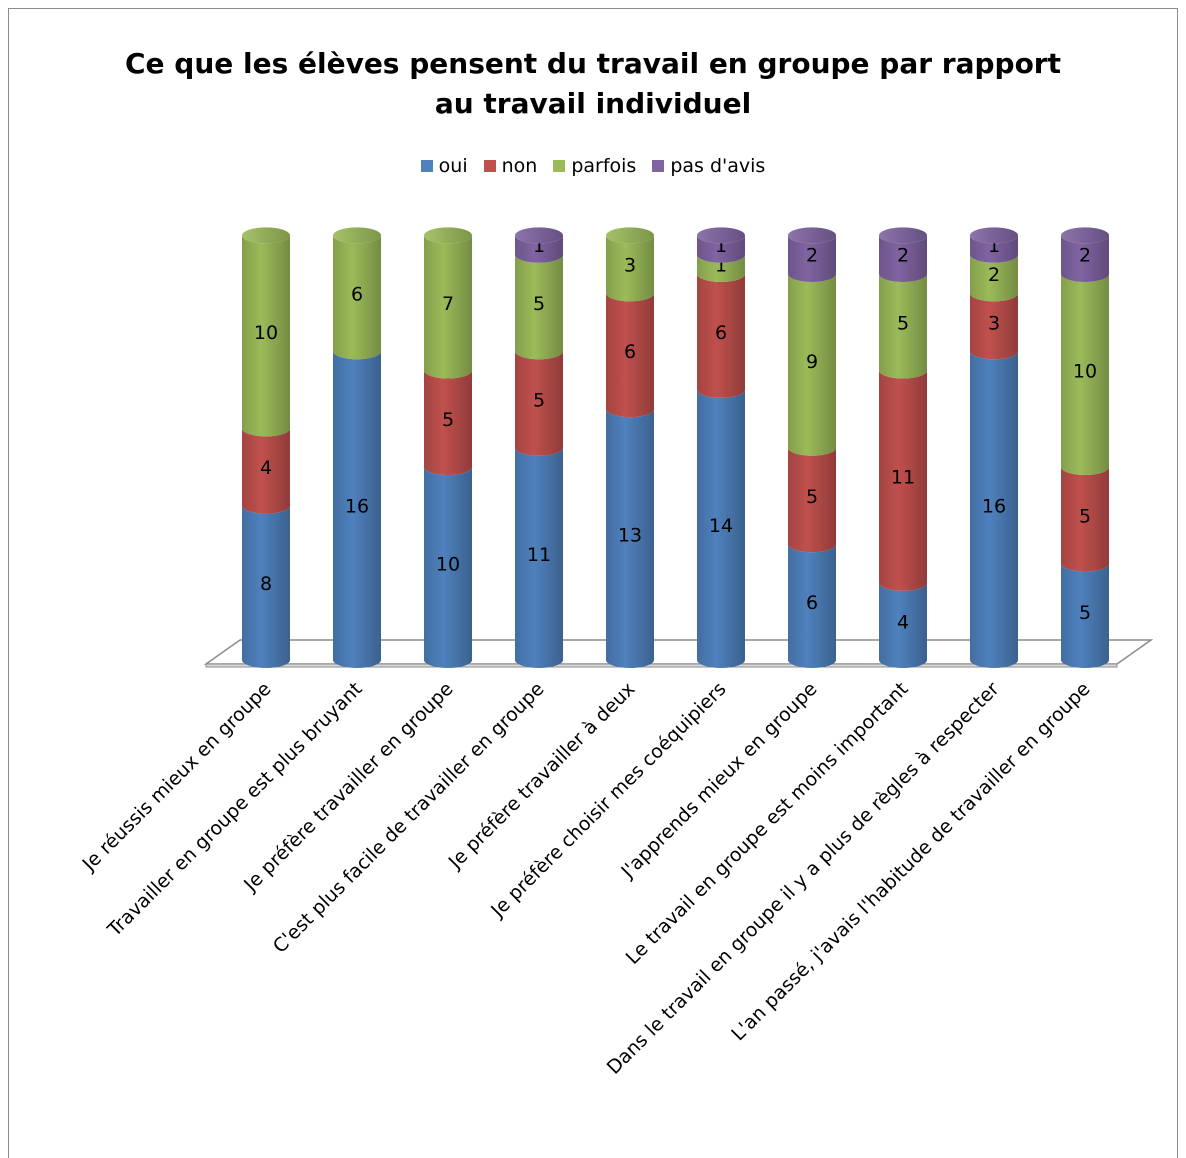 The width and height of the screenshot is (1186, 1158). What do you see at coordinates (994, 323) in the screenshot?
I see `data-label-non-9: 3` at bounding box center [994, 323].